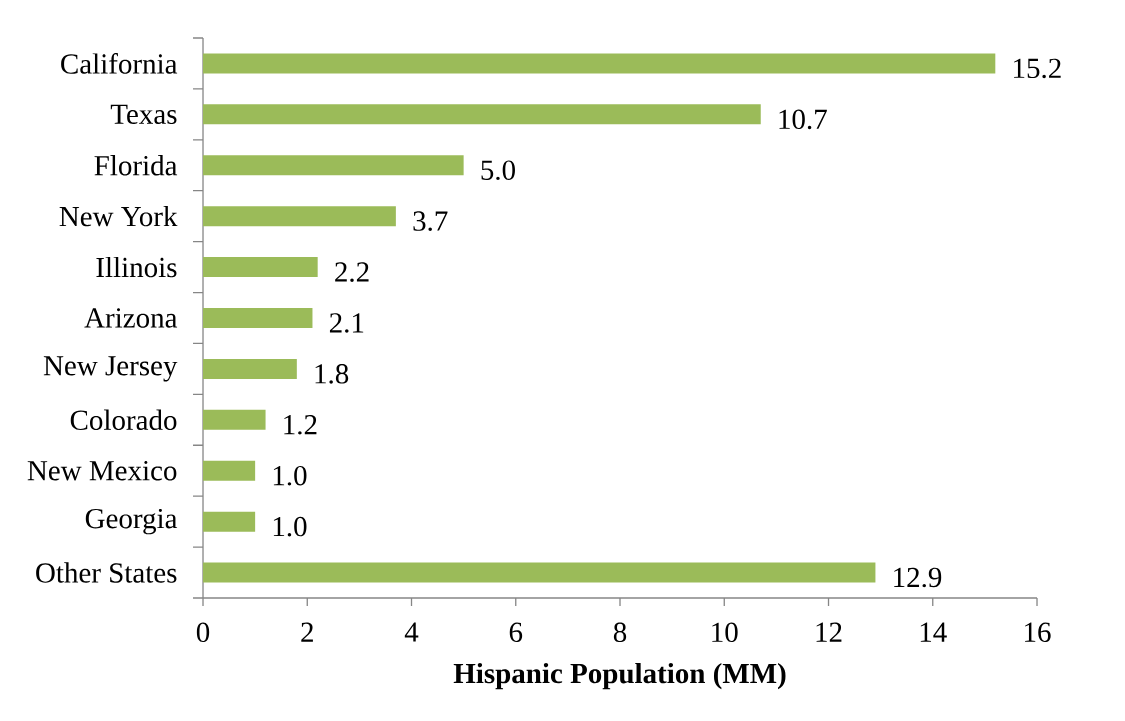 Image resolution: width=1125 pixels, height=721 pixels. I want to click on y-tick-label: Colorado, so click(123, 420).